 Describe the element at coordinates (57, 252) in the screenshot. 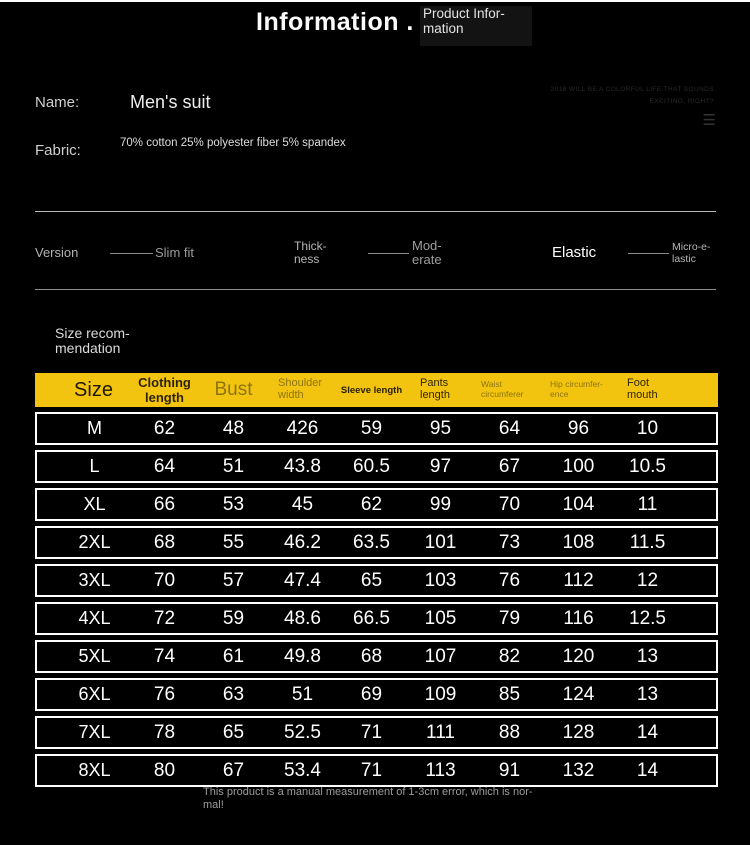

I see `version-label: Version` at that location.